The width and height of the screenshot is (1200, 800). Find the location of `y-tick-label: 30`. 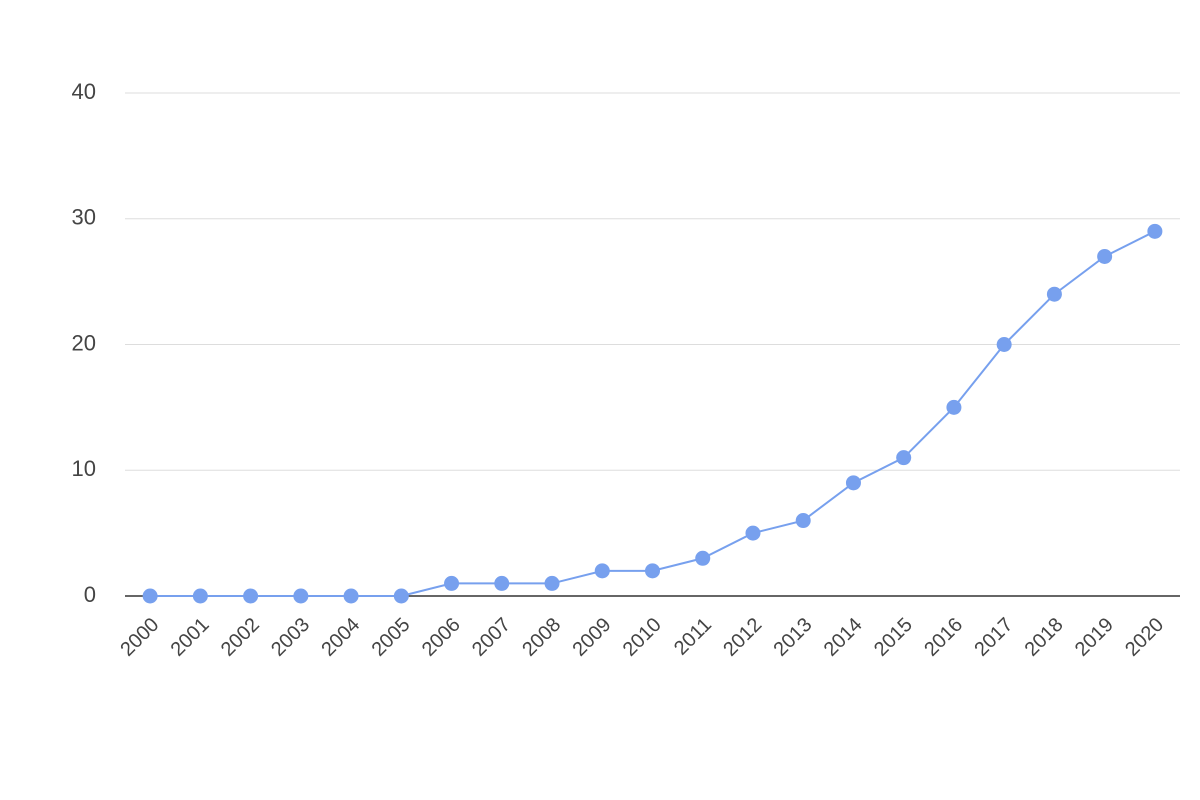

y-tick-label: 30 is located at coordinates (84, 217).